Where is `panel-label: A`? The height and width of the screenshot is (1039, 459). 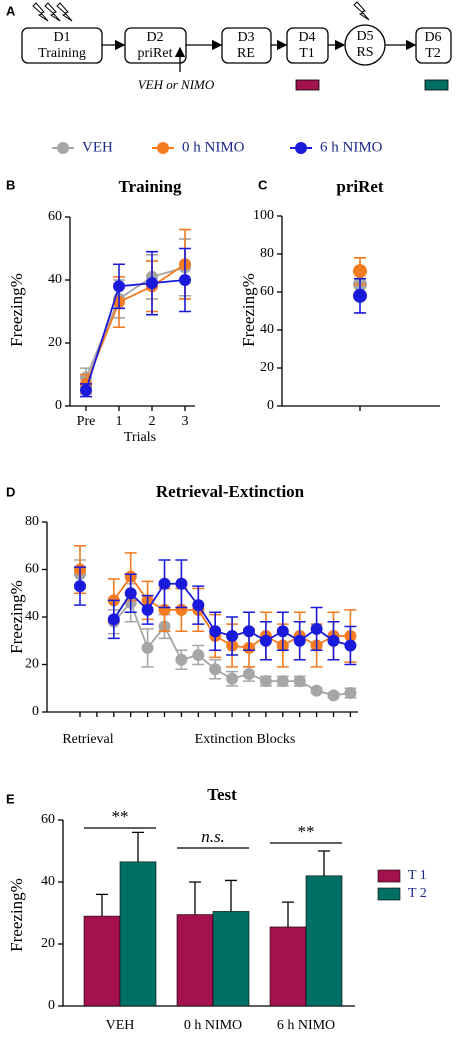 panel-label: A is located at coordinates (11, 10).